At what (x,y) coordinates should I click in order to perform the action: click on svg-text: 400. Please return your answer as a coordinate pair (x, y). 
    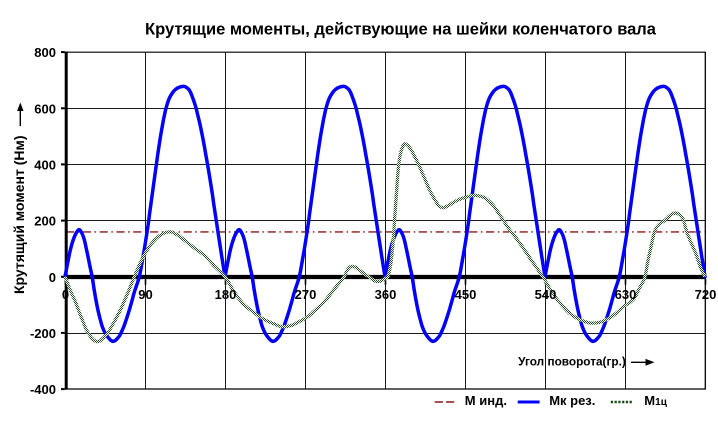
    Looking at the image, I should click on (45, 164).